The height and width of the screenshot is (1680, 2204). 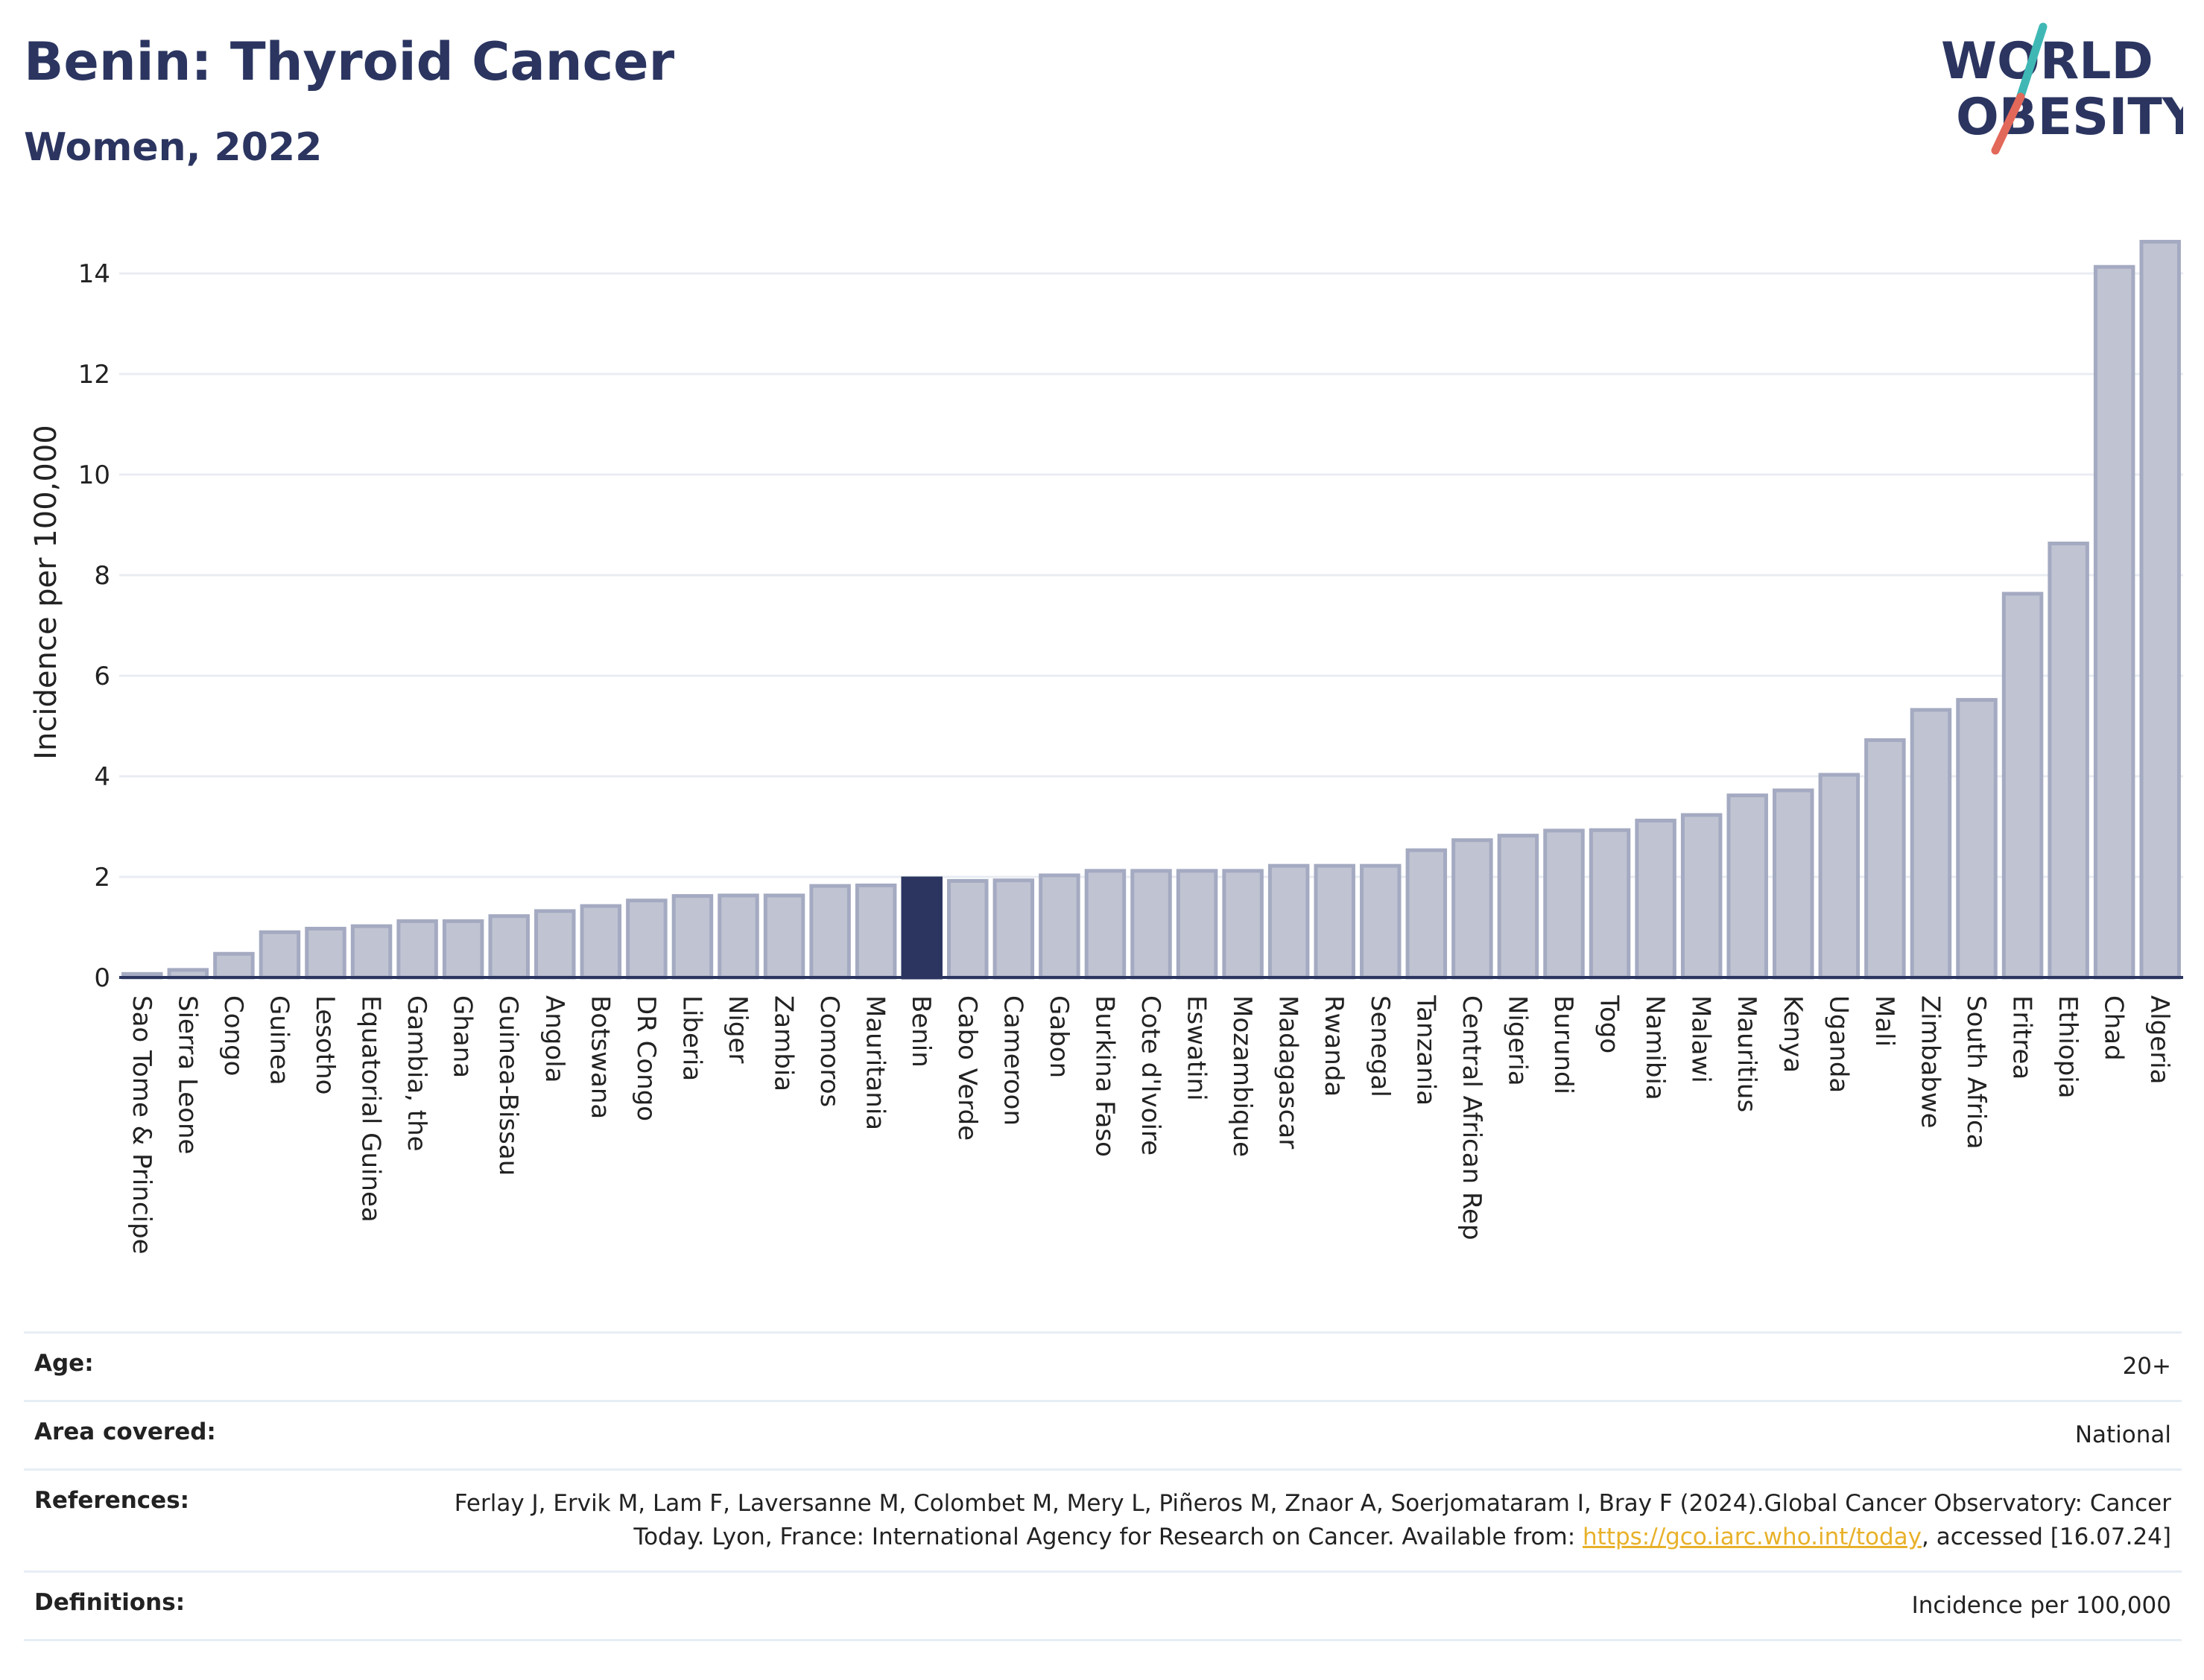 I want to click on page-title: Benin: Thyroid Cancer, so click(x=349, y=61).